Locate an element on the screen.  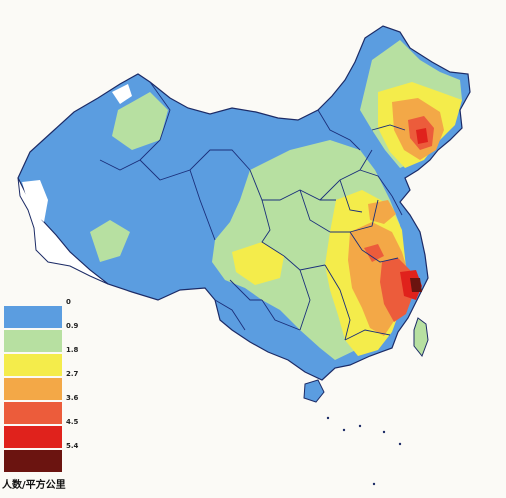
legend-tick-label: 3.6 is located at coordinates (72, 398).